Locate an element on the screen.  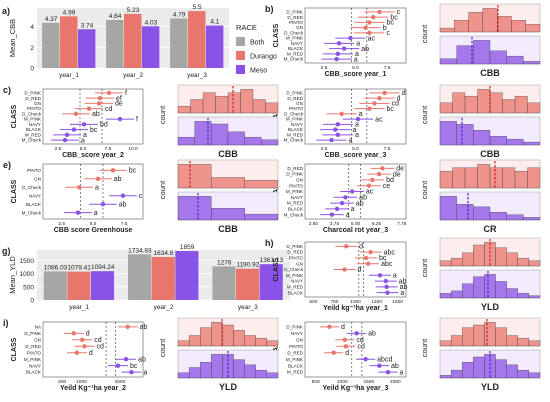
plot-frame is located at coordinates (355, 35).